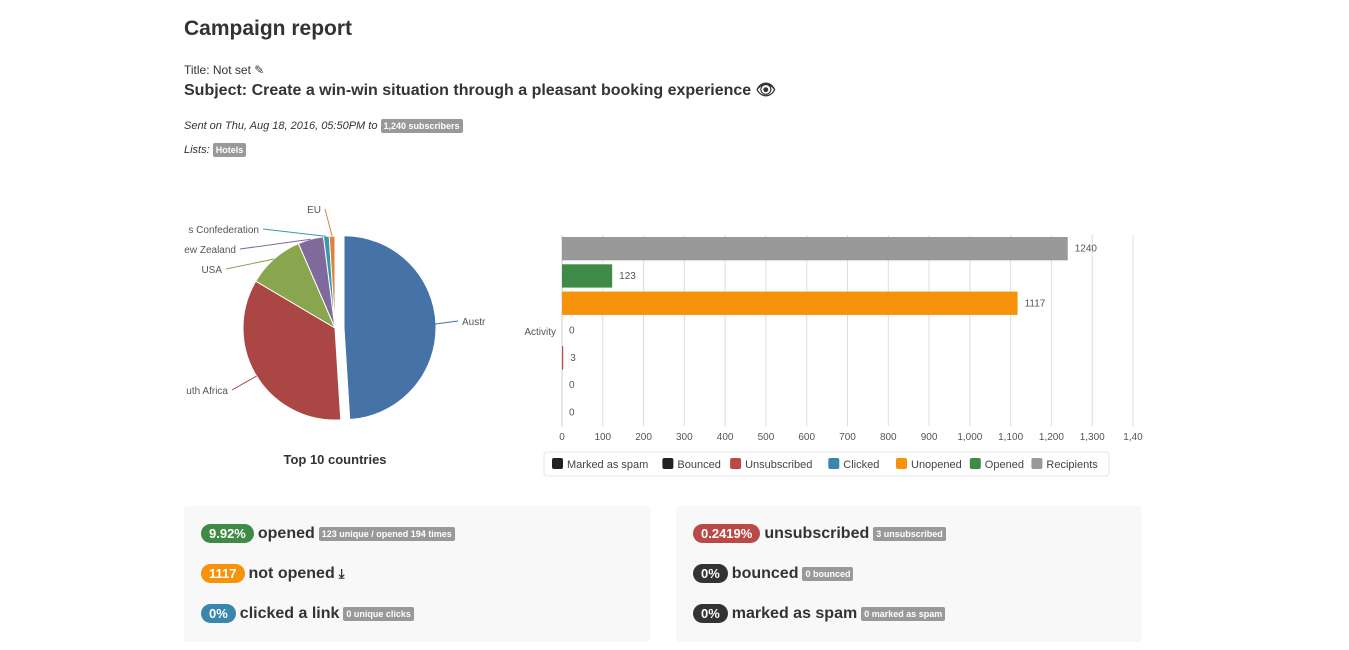  I want to click on pie-label: Austr, so click(474, 322).